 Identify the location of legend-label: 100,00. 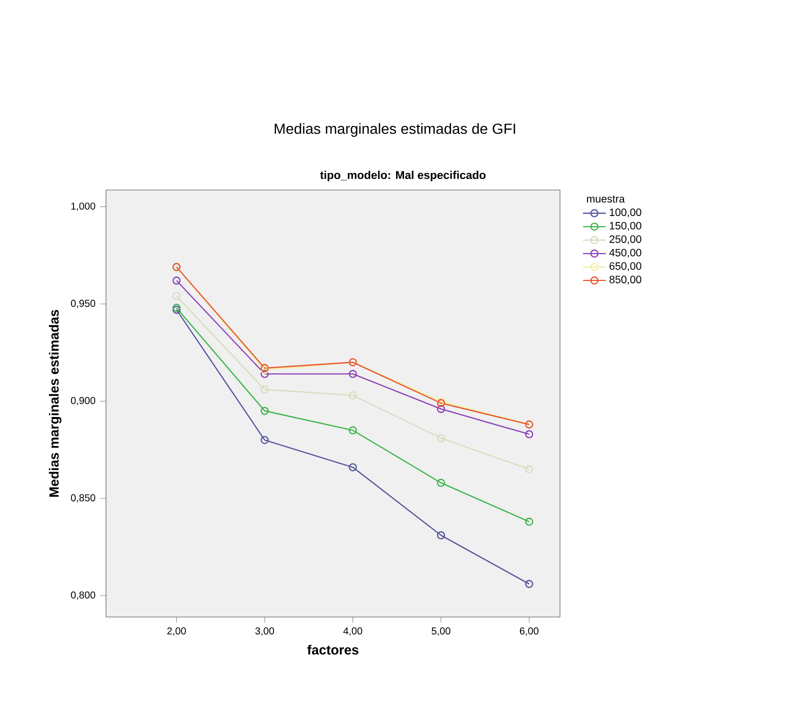
(626, 213).